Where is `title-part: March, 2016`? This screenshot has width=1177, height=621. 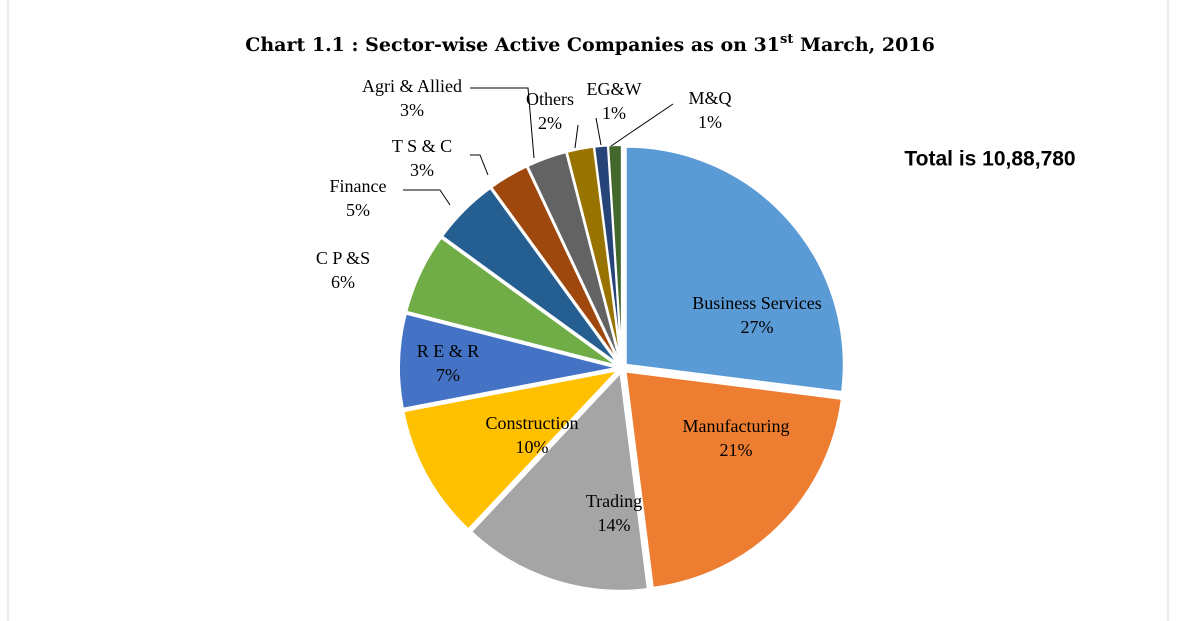 title-part: March, 2016 is located at coordinates (863, 45).